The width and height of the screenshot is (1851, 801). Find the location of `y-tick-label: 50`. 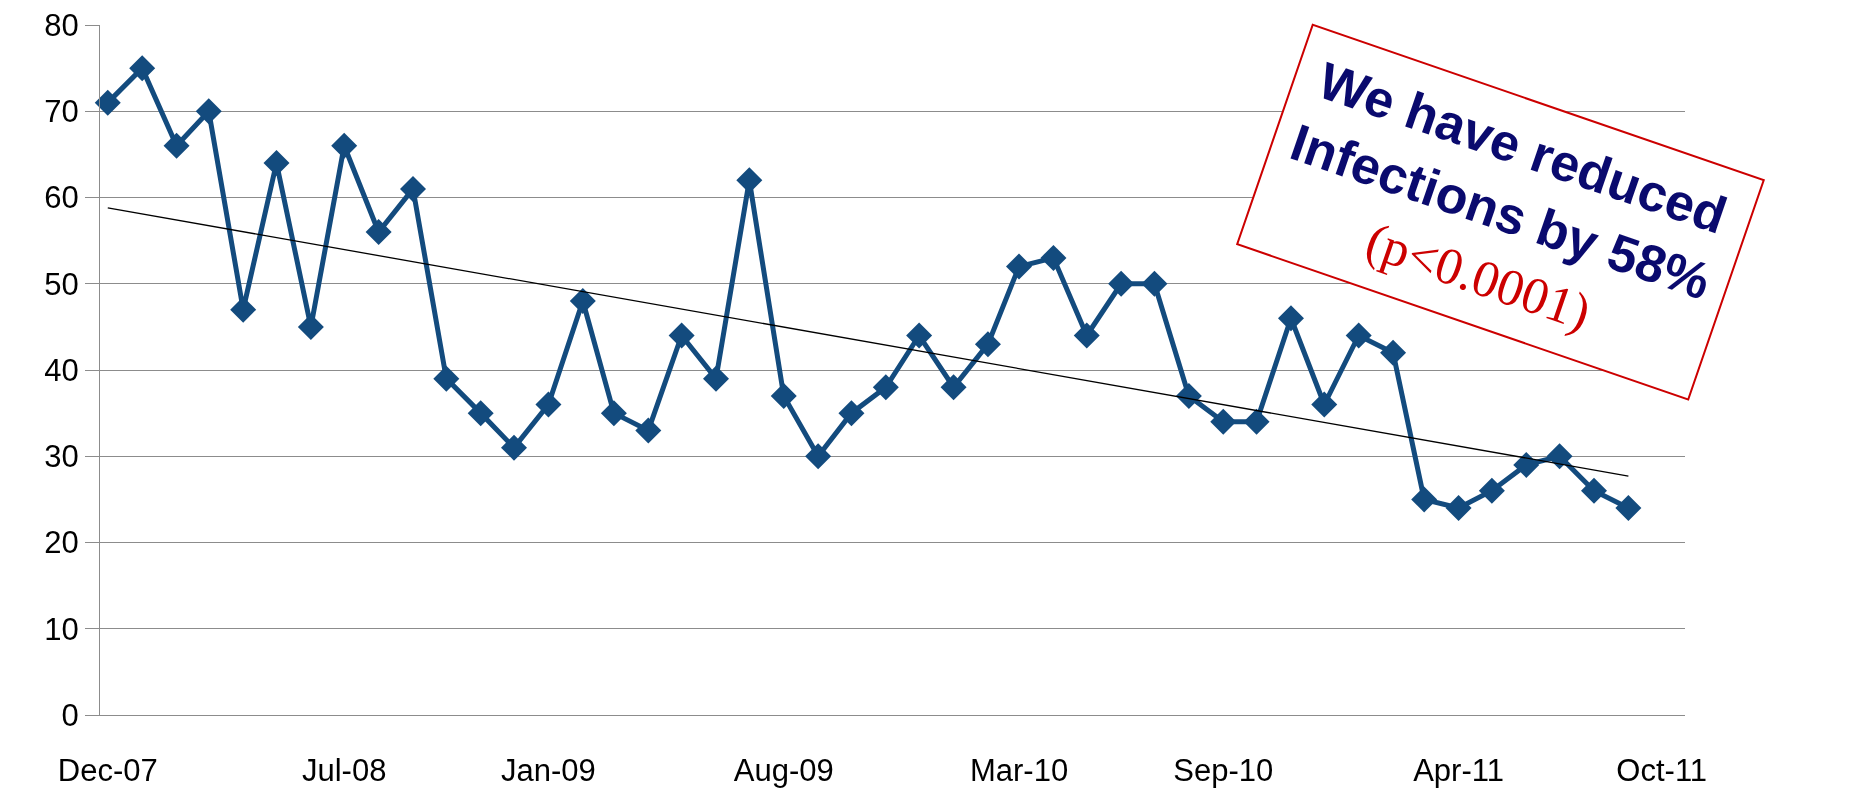

y-tick-label: 50 is located at coordinates (61, 284).